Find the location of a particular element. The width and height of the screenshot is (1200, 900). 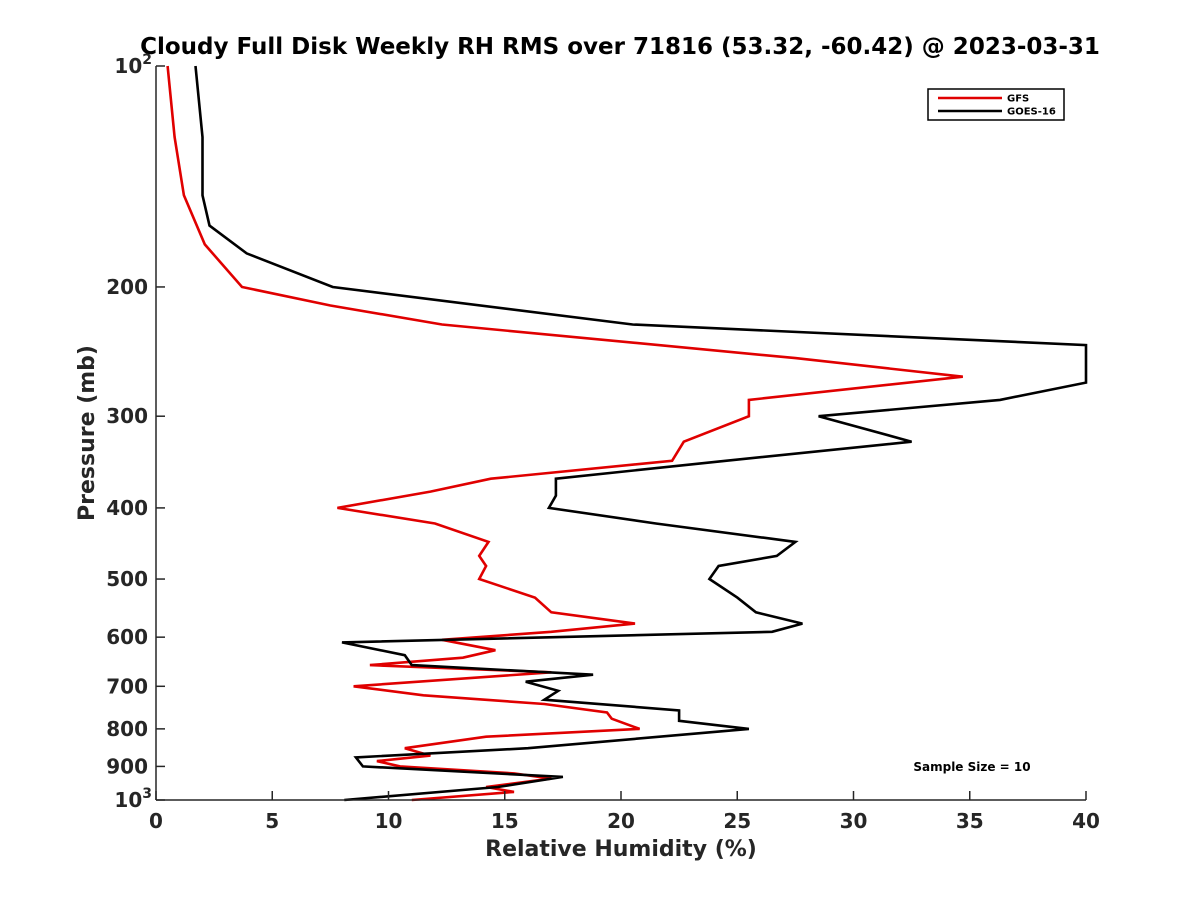

sample-size-annotation: Sample Size = 10 is located at coordinates (971, 767).